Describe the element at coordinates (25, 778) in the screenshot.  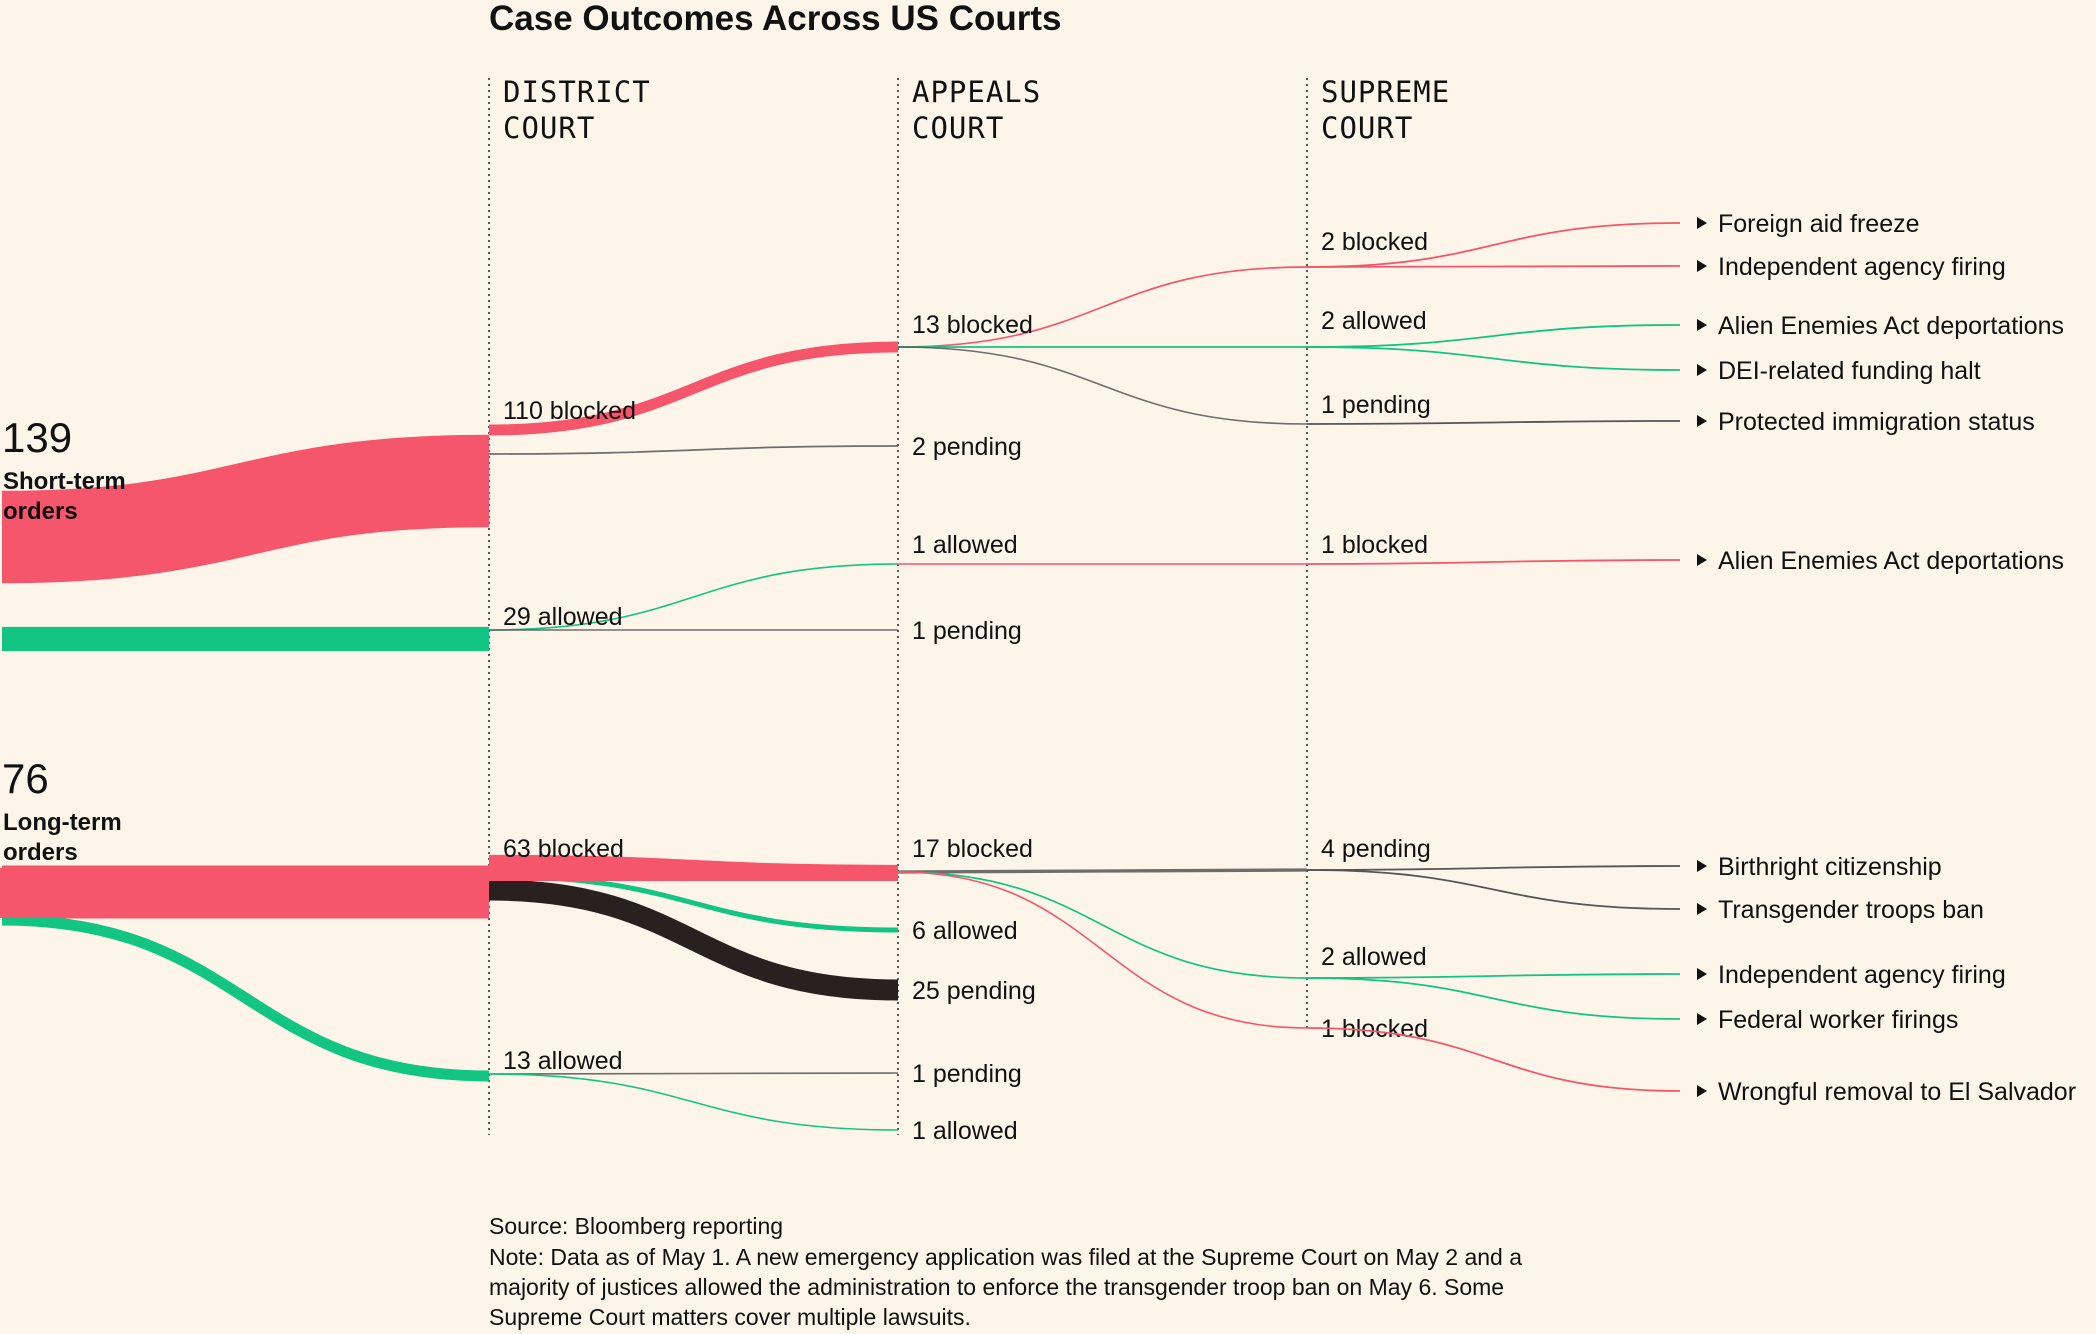
I see `group-count-long: 76` at that location.